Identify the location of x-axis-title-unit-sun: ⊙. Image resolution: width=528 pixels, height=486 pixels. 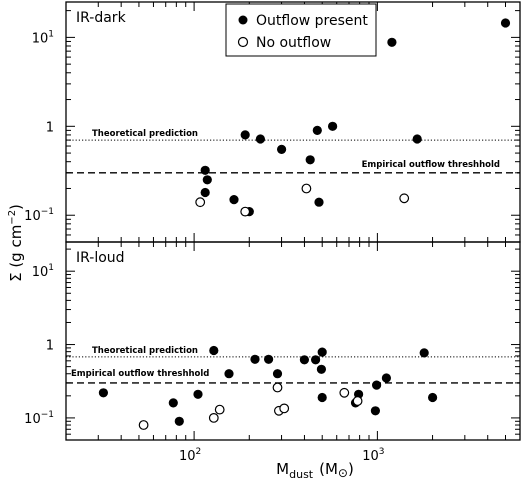
(343, 473).